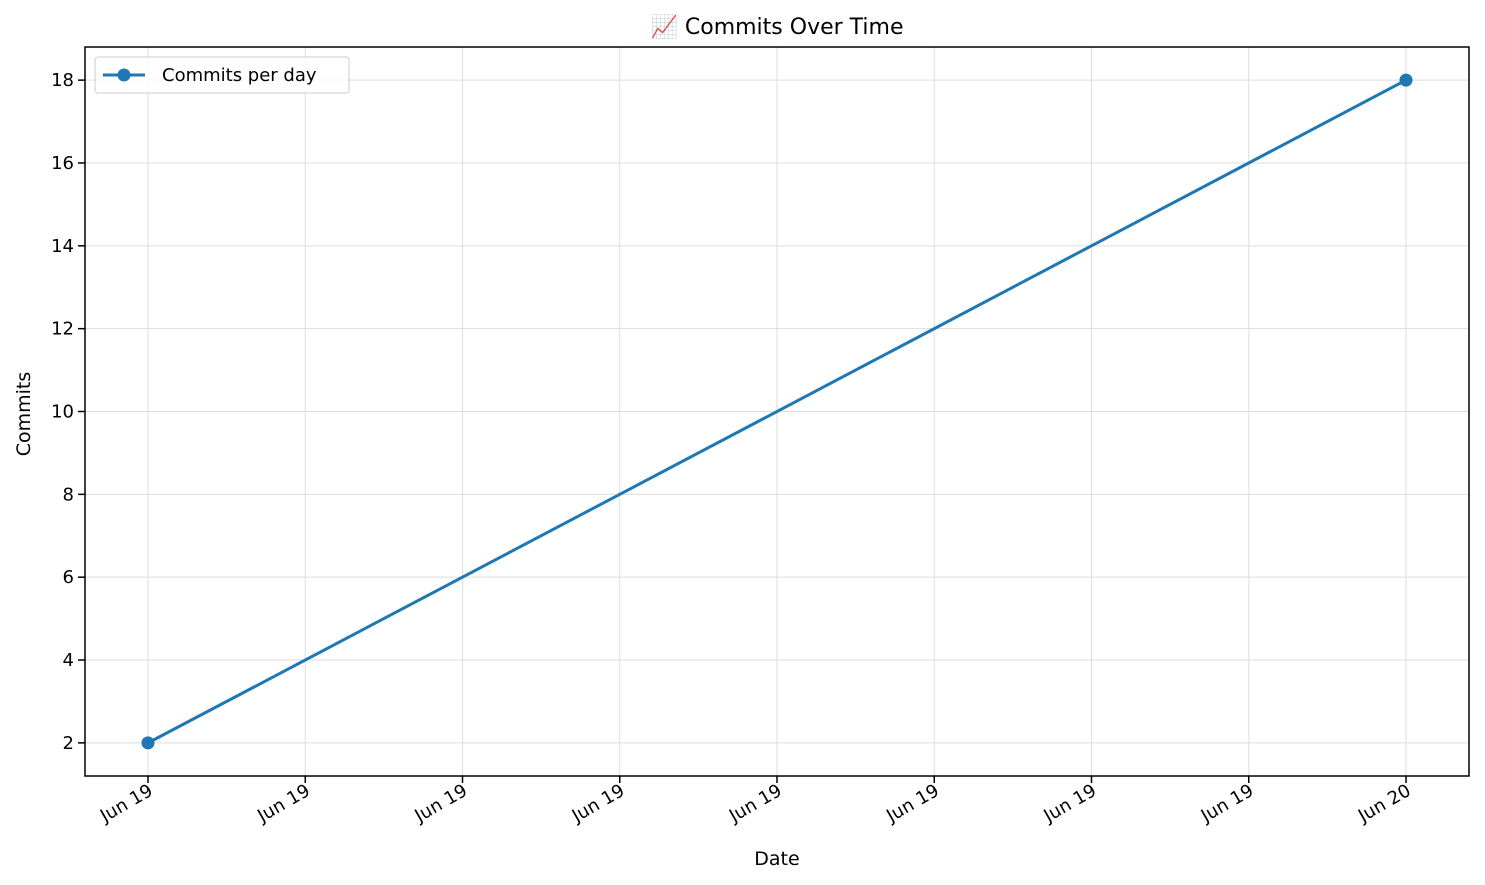 The height and width of the screenshot is (885, 1485). I want to click on legend: Commits per day, so click(222, 75).